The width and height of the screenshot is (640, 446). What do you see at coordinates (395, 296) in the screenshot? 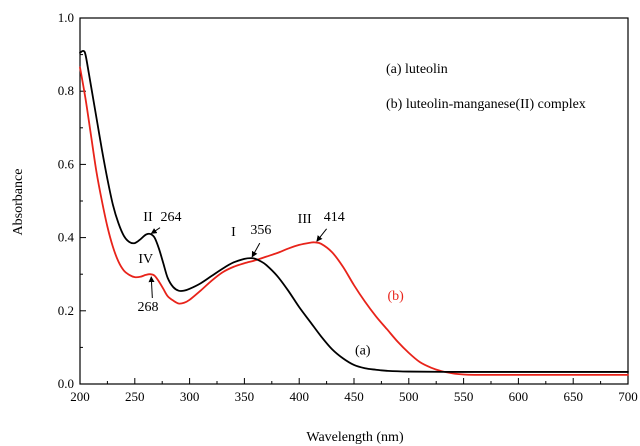
I see `annotation-label: (b)` at bounding box center [395, 296].